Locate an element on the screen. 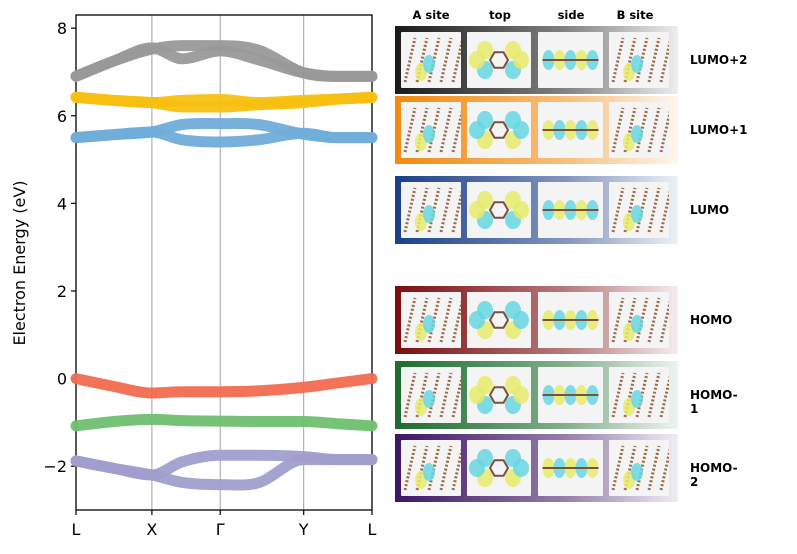  y-tick-label: 4 is located at coordinates (62, 203).